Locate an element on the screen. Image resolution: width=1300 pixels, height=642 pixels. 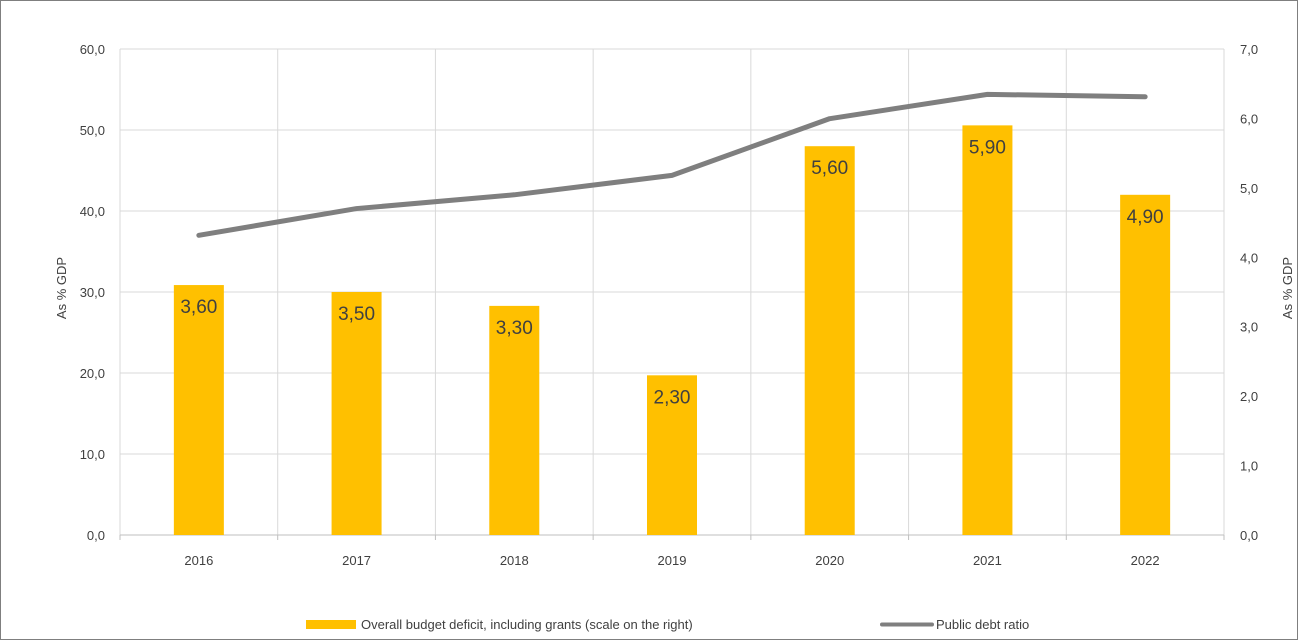
x-tick-label: 2019 is located at coordinates (672, 560).